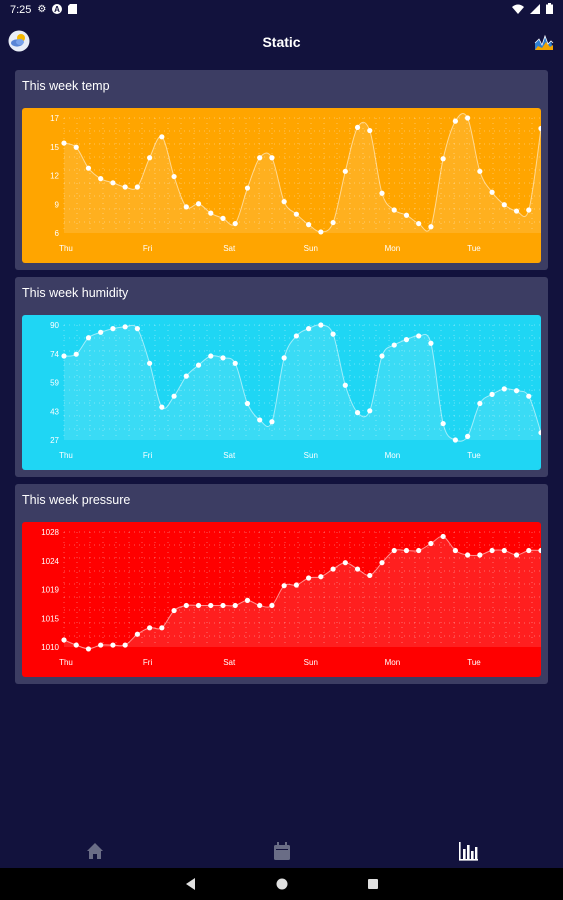 The width and height of the screenshot is (563, 900). I want to click on series-line, so click(302, 173).